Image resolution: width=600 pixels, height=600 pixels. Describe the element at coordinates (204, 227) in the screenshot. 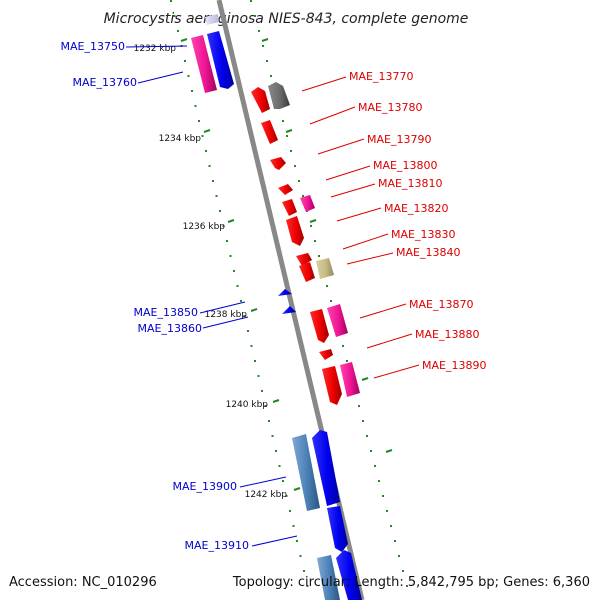

I see `tick-label: 1236 kbp` at that location.